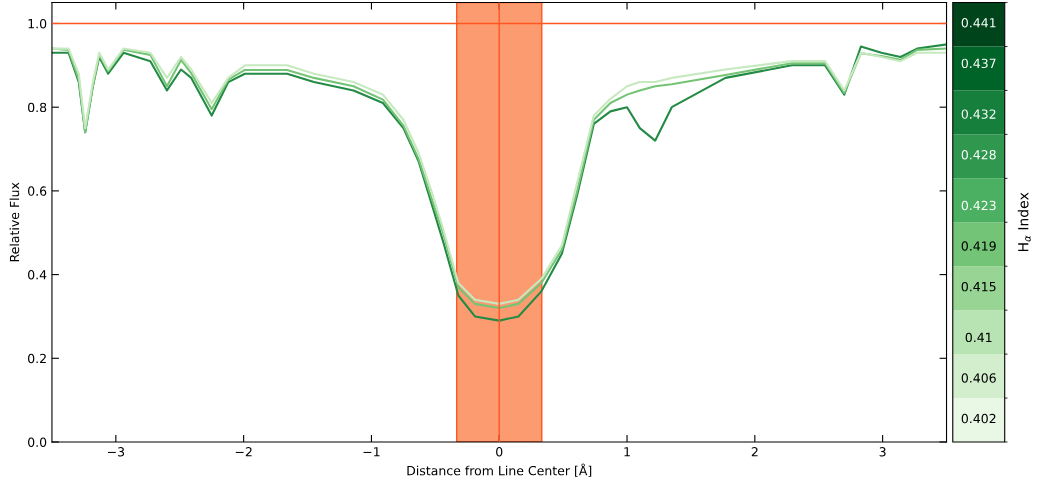 The image size is (1039, 491). I want to click on x-tick-label: 1, so click(627, 452).